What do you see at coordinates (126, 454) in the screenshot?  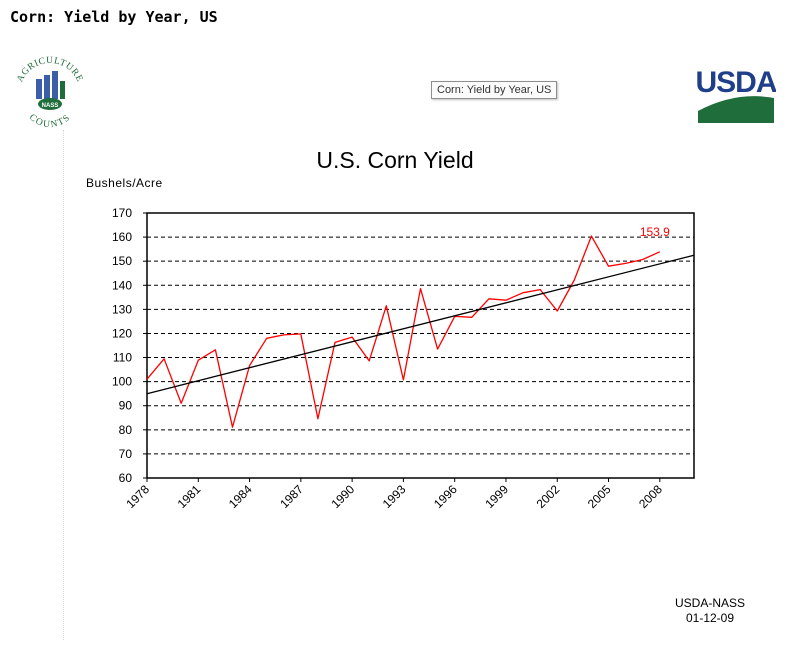 I see `y-tick-label: 70` at bounding box center [126, 454].